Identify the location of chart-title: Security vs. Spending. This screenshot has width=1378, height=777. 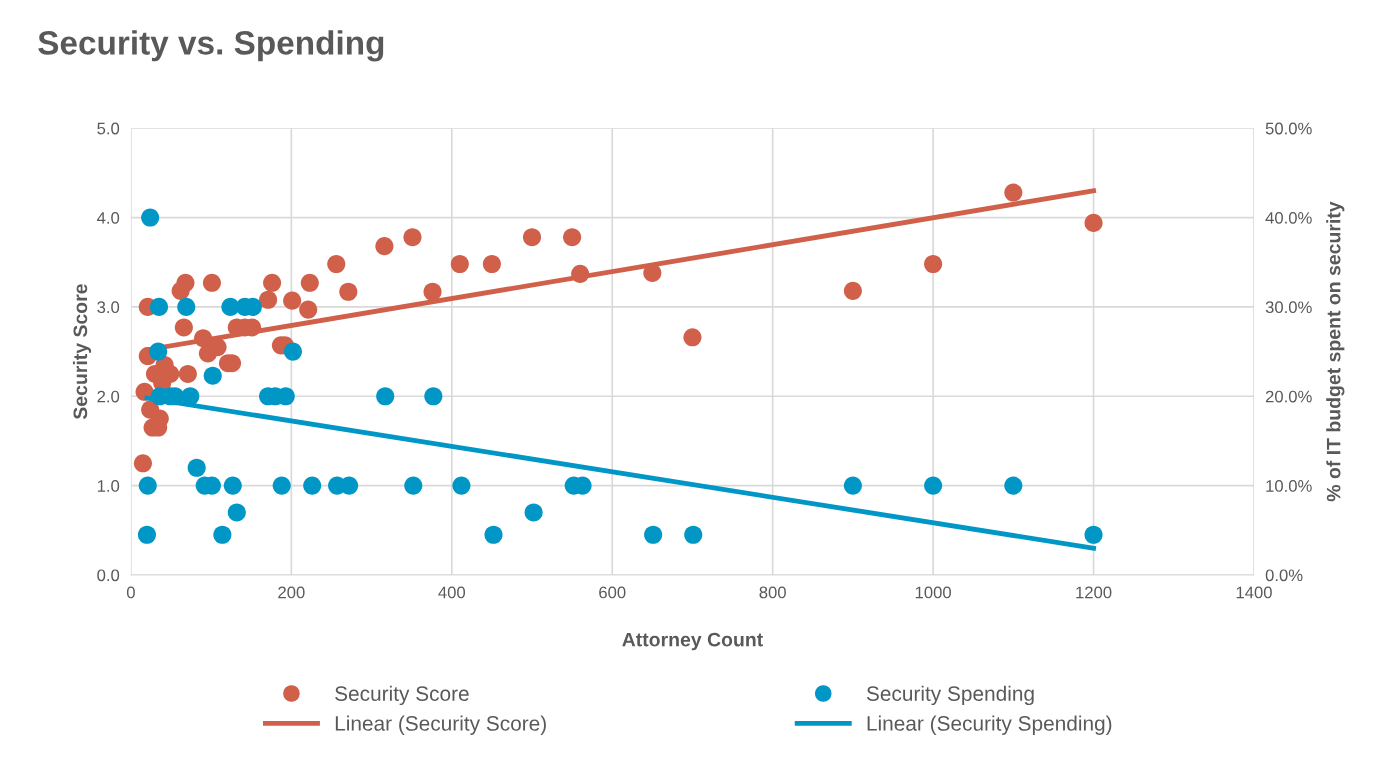
(211, 46).